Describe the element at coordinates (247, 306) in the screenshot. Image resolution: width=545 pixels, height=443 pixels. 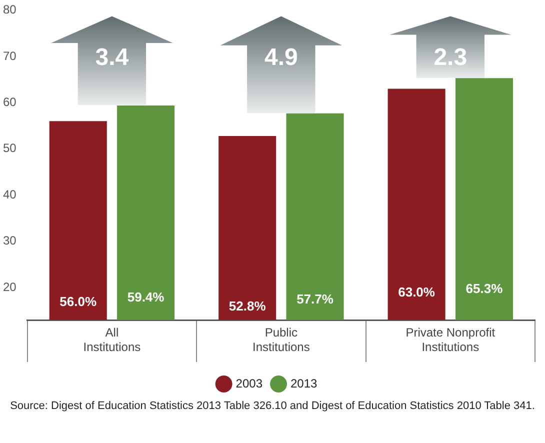
I see `data-label: 52.8%` at that location.